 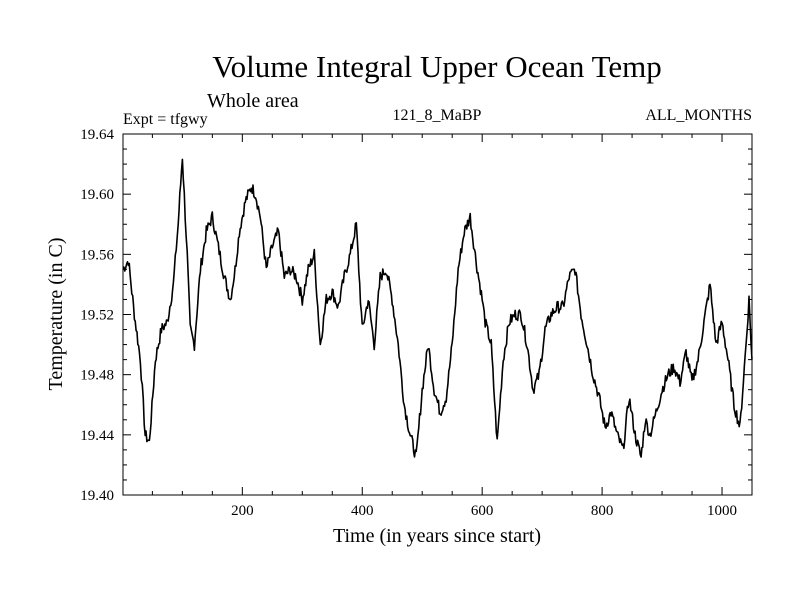 I want to click on y-tick-label: 19.40, so click(x=97, y=496).